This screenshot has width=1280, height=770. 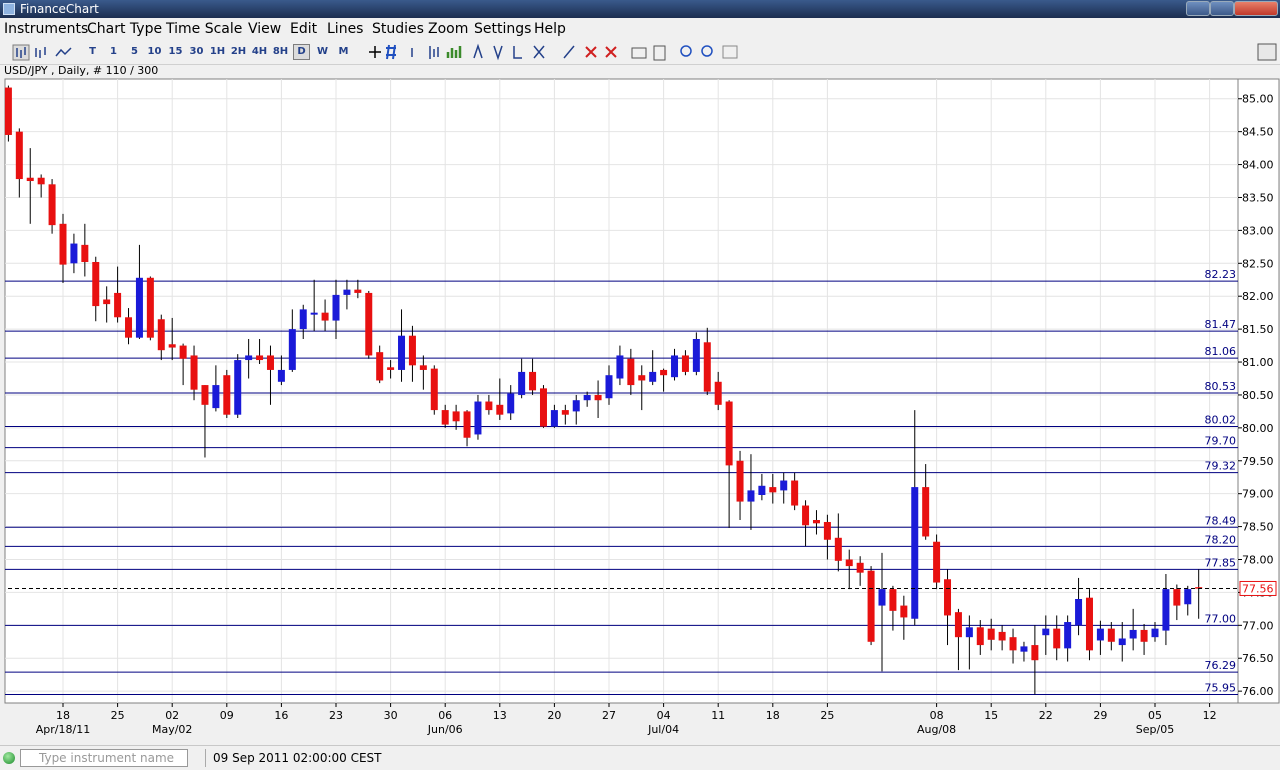 What do you see at coordinates (375, 52) in the screenshot?
I see `crosshair-button` at bounding box center [375, 52].